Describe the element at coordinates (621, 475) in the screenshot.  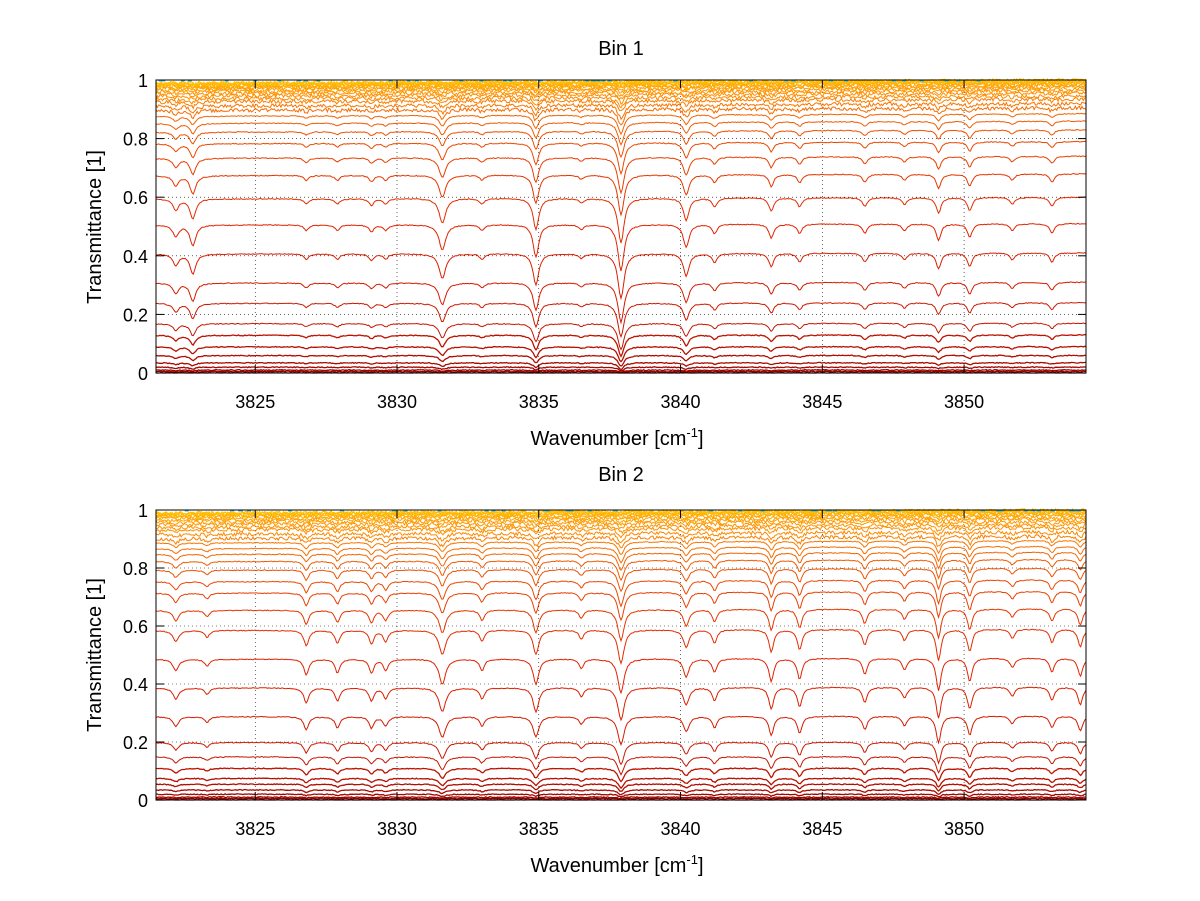
I see `panel-title: Bin 2` at that location.